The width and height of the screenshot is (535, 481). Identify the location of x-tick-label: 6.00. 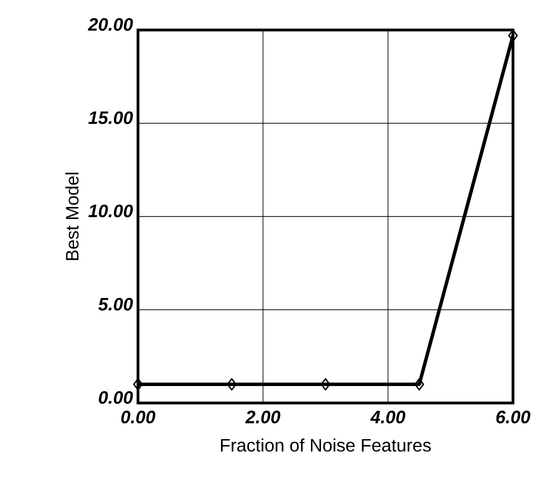
(513, 417).